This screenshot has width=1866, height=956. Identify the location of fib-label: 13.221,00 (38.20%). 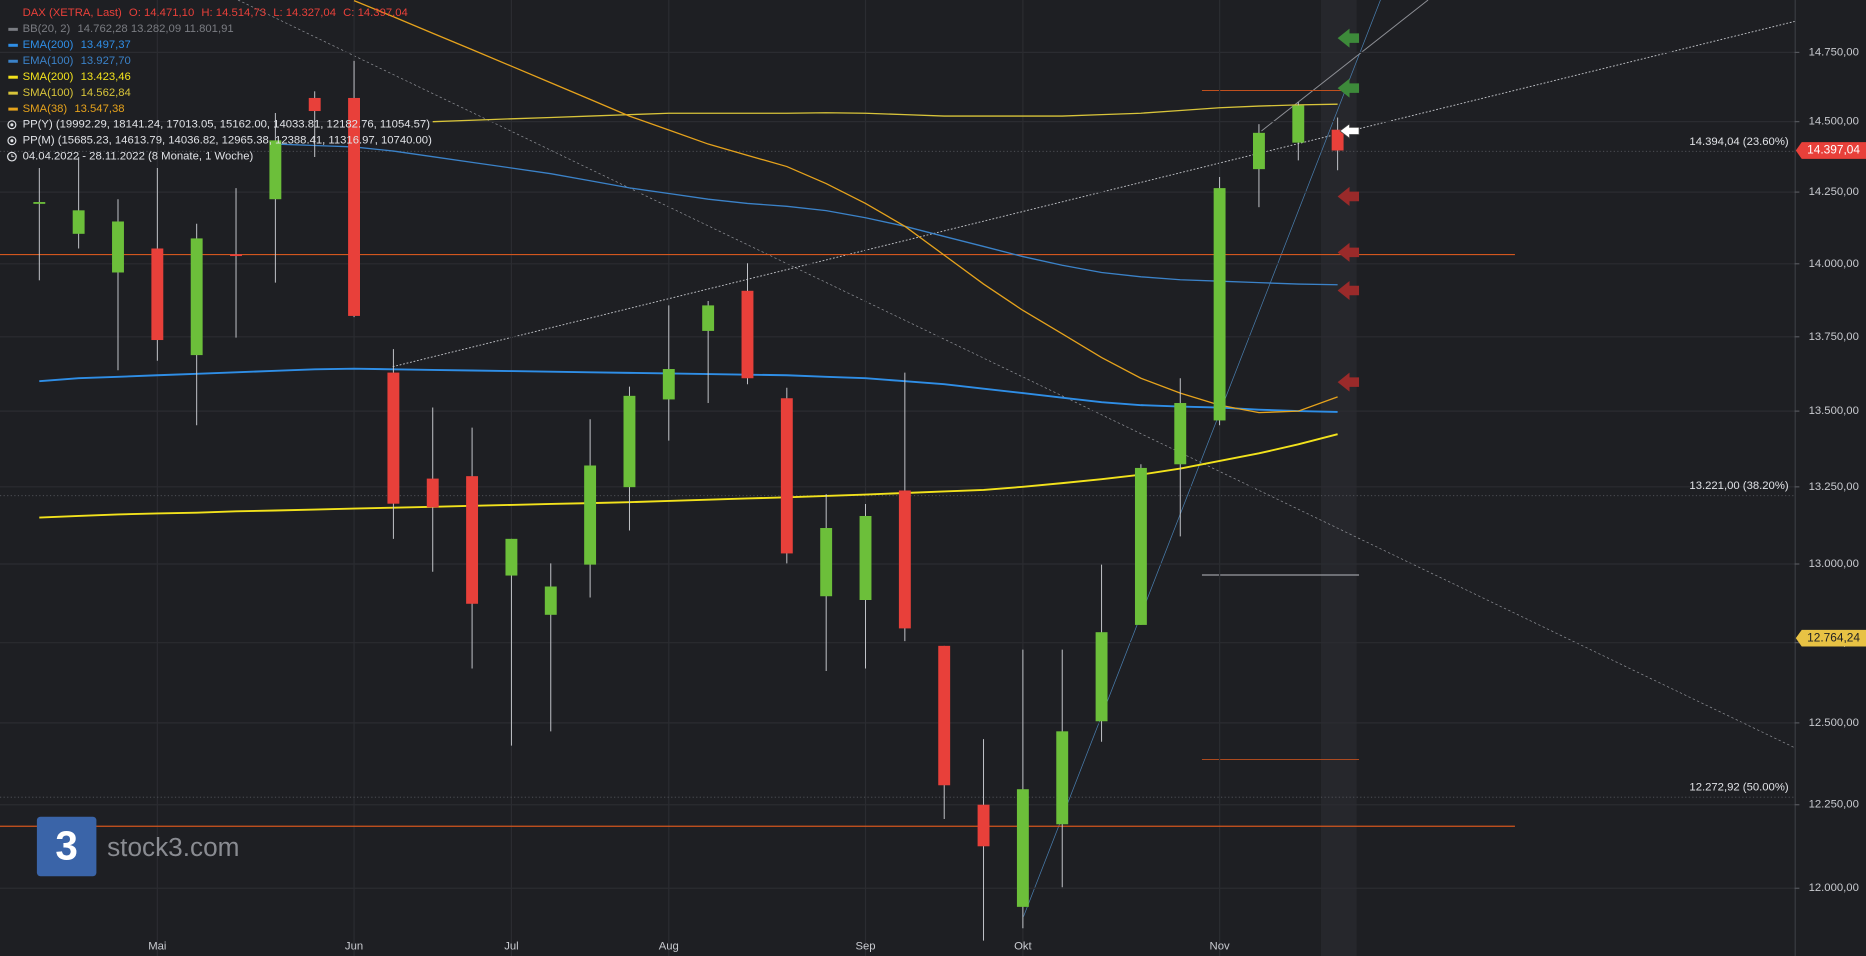
(1738, 486).